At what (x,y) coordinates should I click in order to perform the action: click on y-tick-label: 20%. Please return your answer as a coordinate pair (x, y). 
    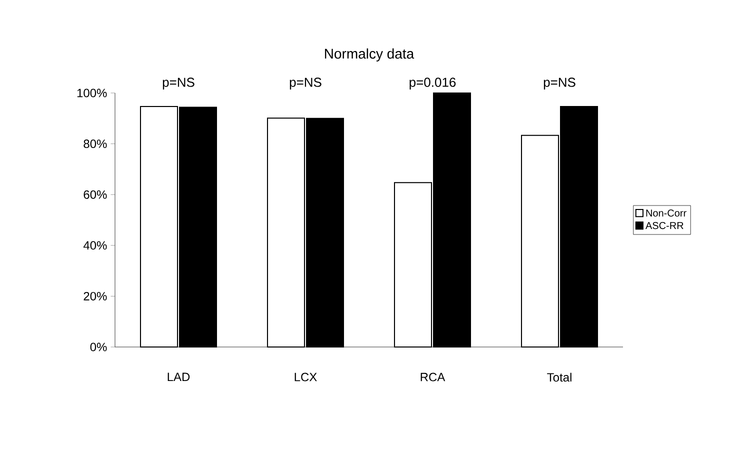
    Looking at the image, I should click on (95, 296).